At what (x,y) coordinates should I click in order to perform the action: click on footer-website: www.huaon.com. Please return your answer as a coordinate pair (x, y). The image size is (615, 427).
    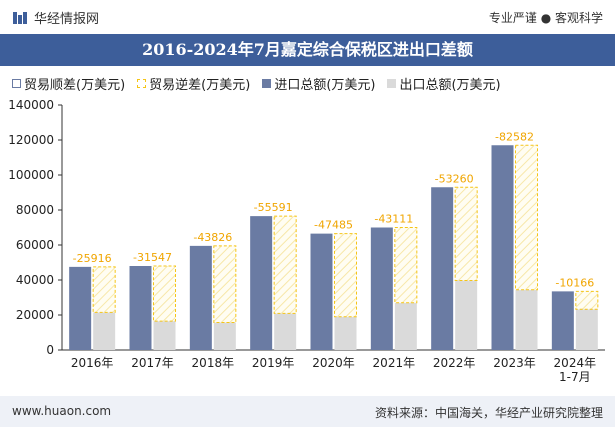
    Looking at the image, I should click on (62, 411).